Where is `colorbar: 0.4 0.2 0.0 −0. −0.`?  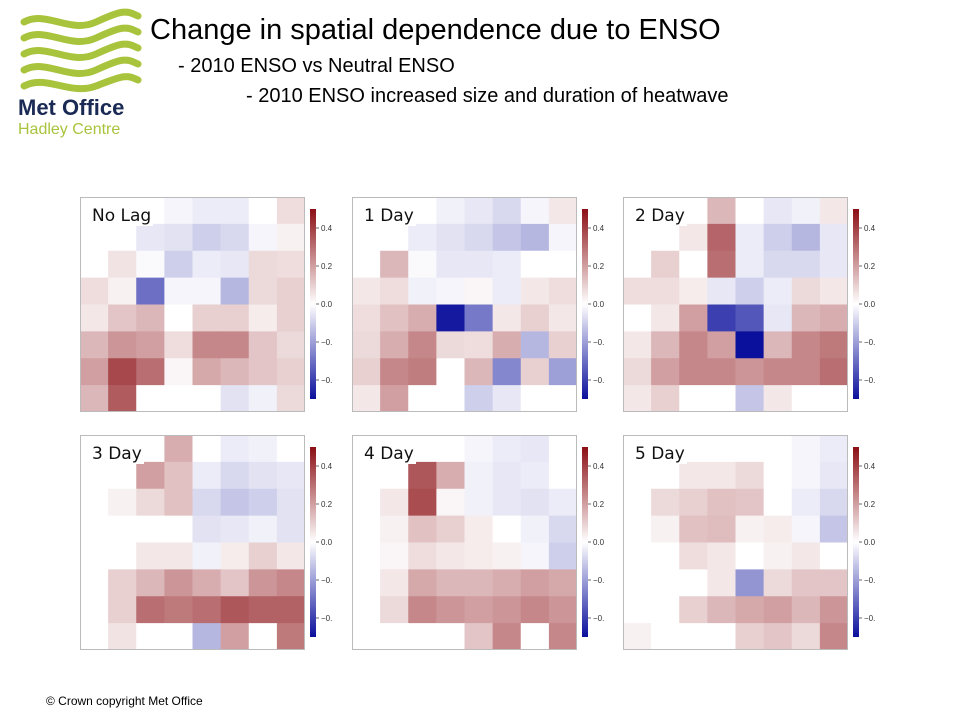 colorbar: 0.4 0.2 0.0 −0. −0. is located at coordinates (593, 542).